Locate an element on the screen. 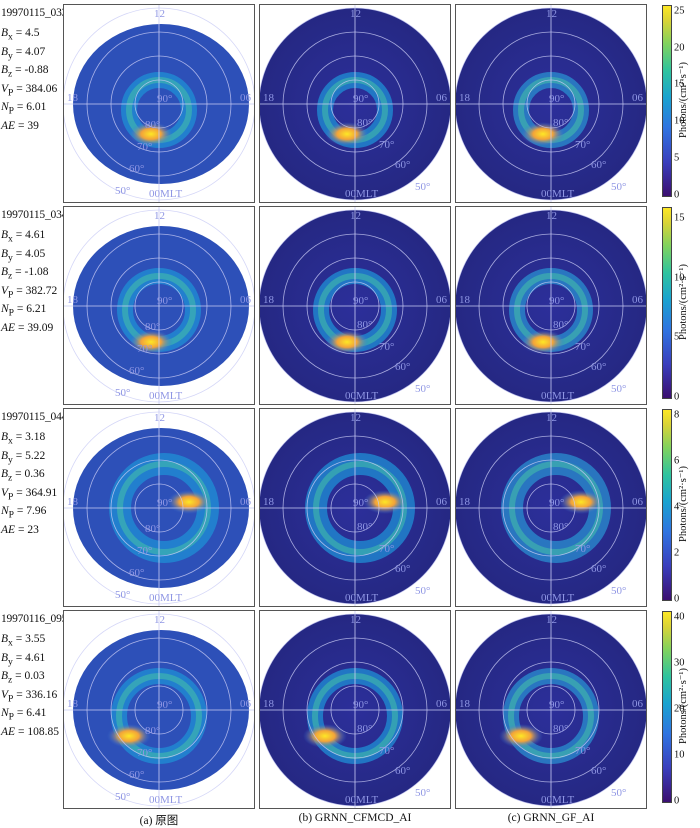 This screenshot has width=700, height=828. image-id: 19970115_034710 is located at coordinates (42, 215).